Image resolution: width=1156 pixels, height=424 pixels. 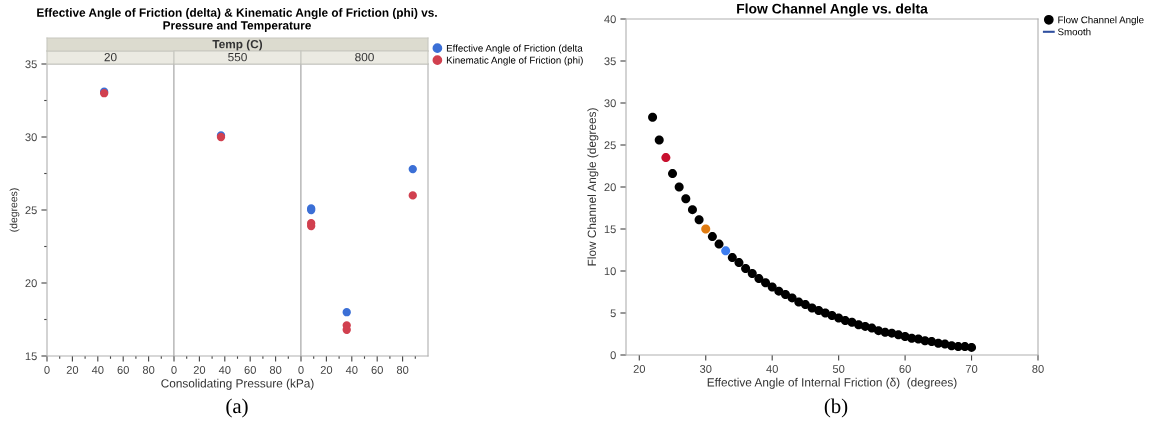 What do you see at coordinates (610, 19) in the screenshot?
I see `y-tick-label: 40` at bounding box center [610, 19].